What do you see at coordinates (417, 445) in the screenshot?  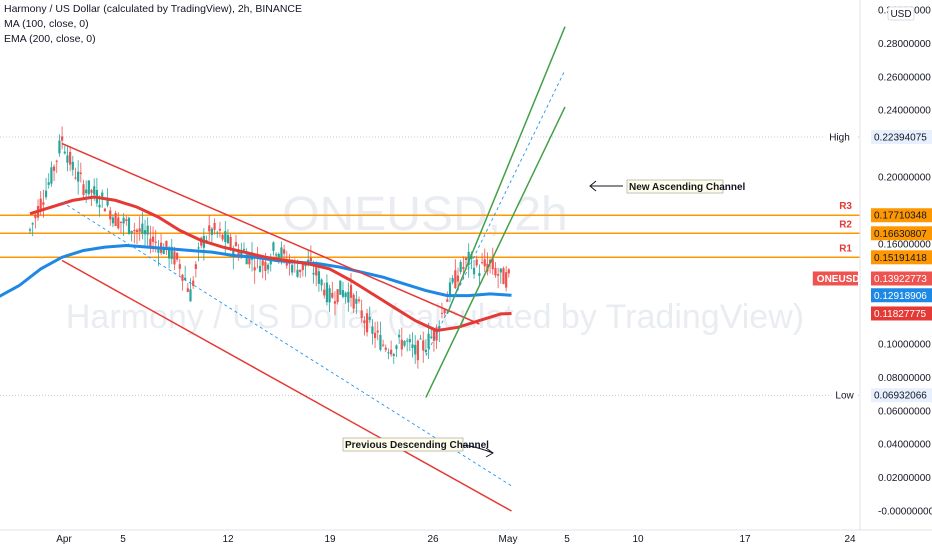 I see `previous-descending-channel-label: Previous Descending Channel` at bounding box center [417, 445].